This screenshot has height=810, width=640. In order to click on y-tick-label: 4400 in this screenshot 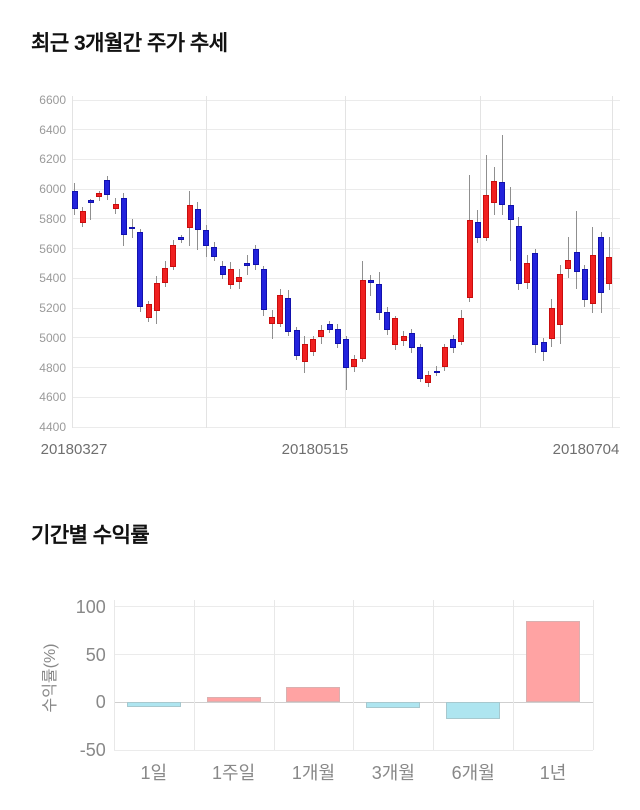, I will do `click(52, 427)`.